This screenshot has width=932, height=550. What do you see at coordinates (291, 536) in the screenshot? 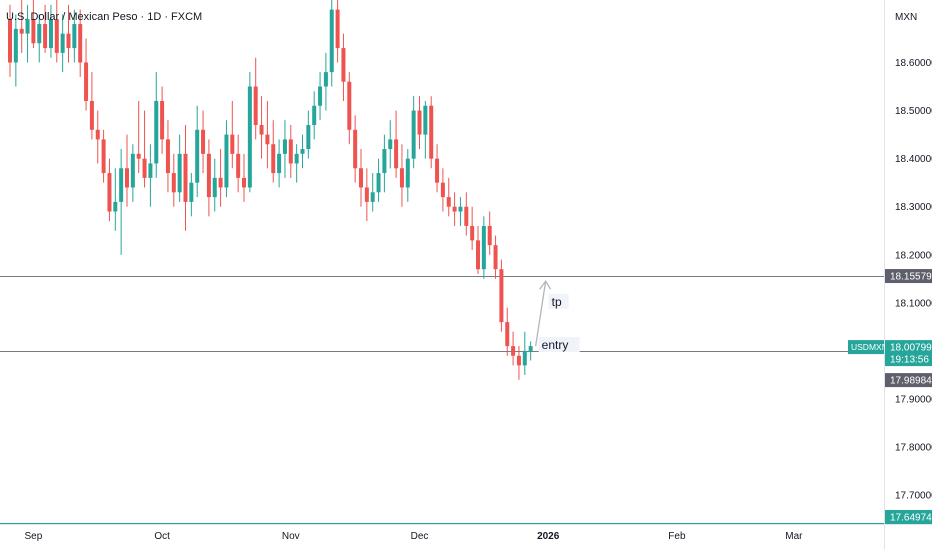
I see `x-tick-label: Nov` at bounding box center [291, 536].